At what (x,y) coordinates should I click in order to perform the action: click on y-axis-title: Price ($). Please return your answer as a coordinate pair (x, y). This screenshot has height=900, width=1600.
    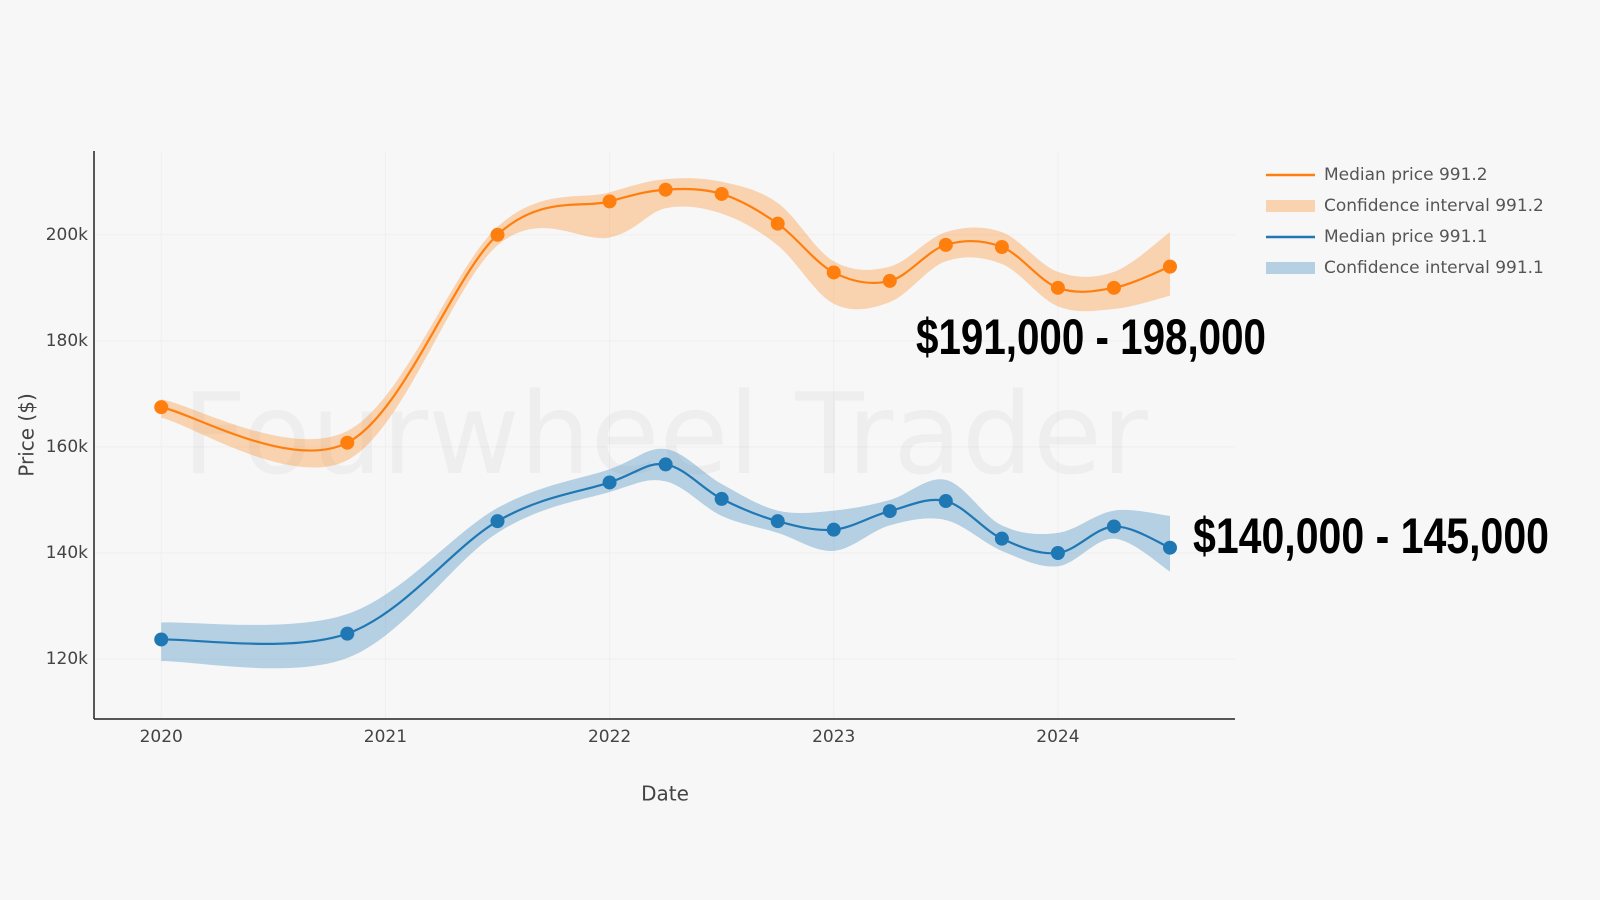
    Looking at the image, I should click on (27, 434).